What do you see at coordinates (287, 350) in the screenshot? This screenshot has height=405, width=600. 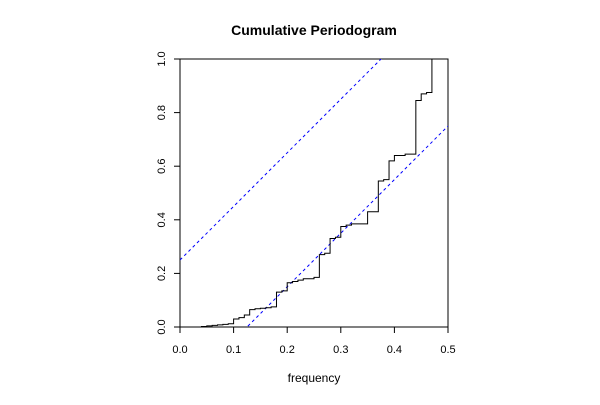 I see `x-tick-label: 0.2` at bounding box center [287, 350].